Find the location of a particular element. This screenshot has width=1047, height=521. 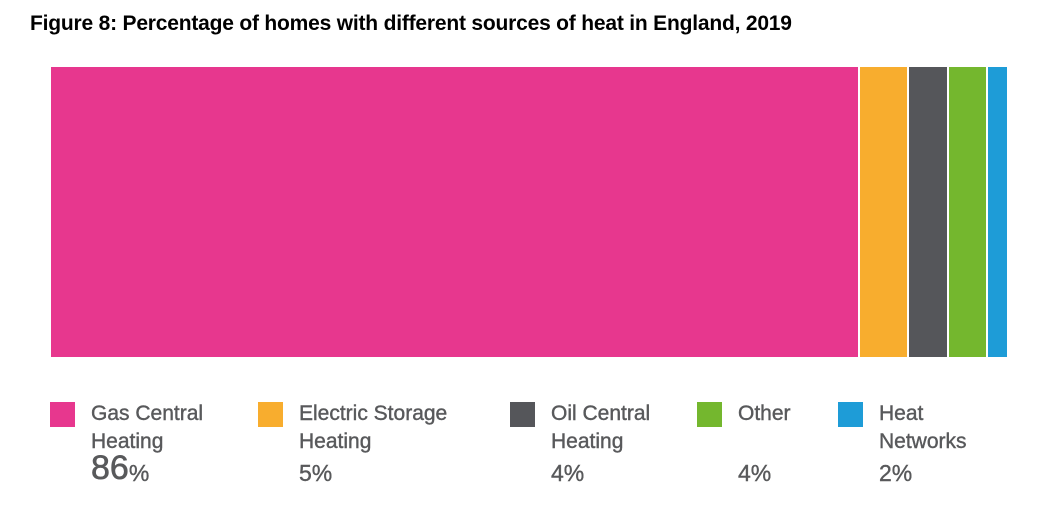

legend-item-gas-central-heating: Gas Central Heating 86% is located at coordinates (126, 446).